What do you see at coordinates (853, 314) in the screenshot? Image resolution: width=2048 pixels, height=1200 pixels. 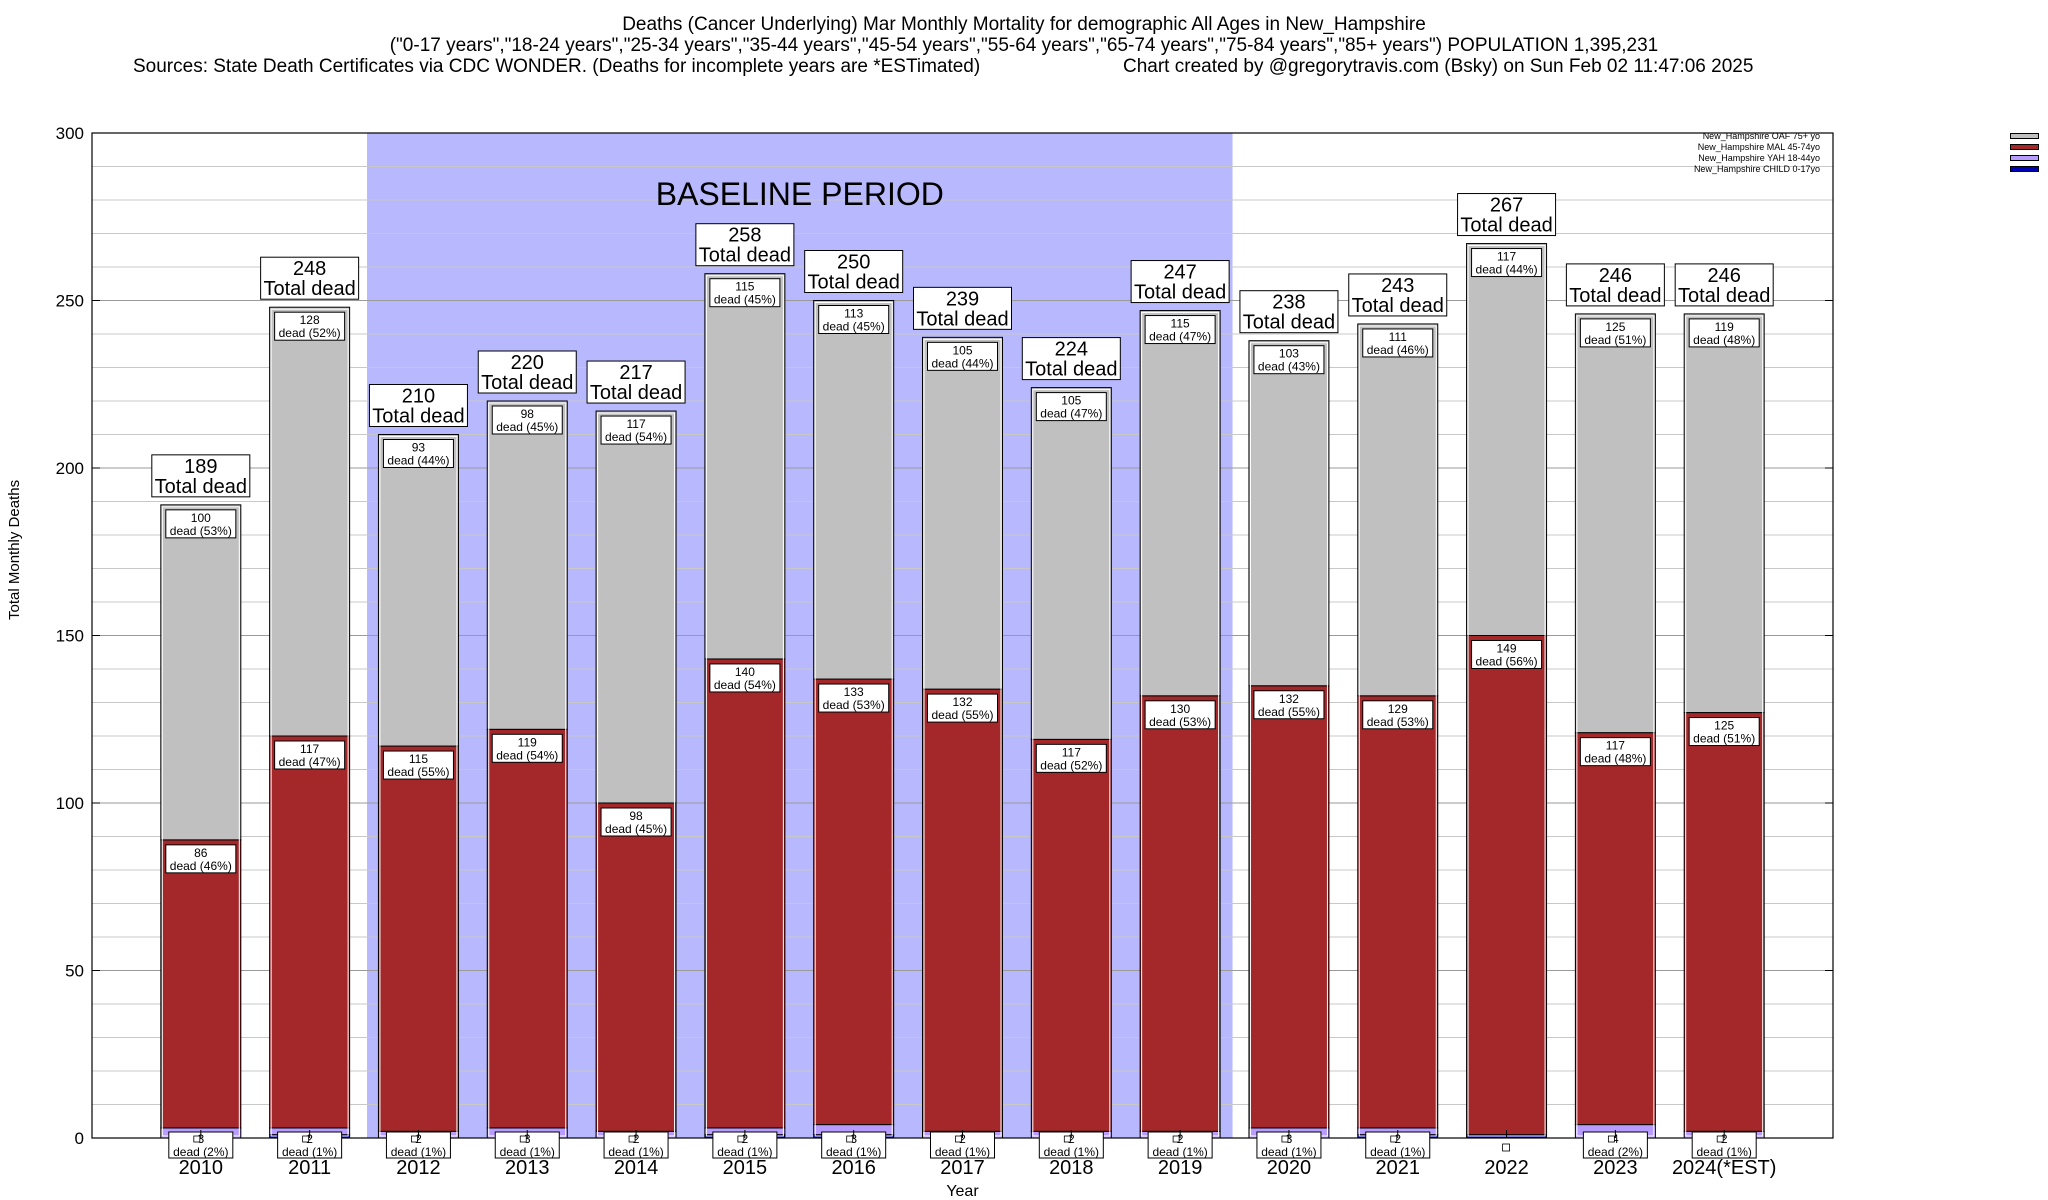 I see `oaf-value-label: 113` at bounding box center [853, 314].